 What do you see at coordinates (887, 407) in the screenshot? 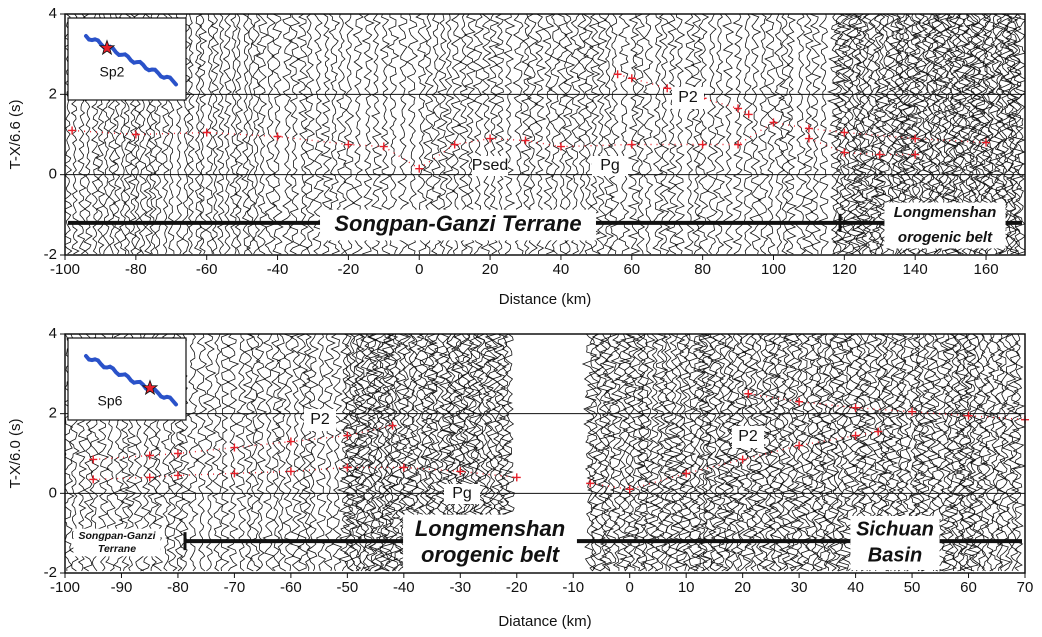
I see `pick-line` at bounding box center [887, 407].